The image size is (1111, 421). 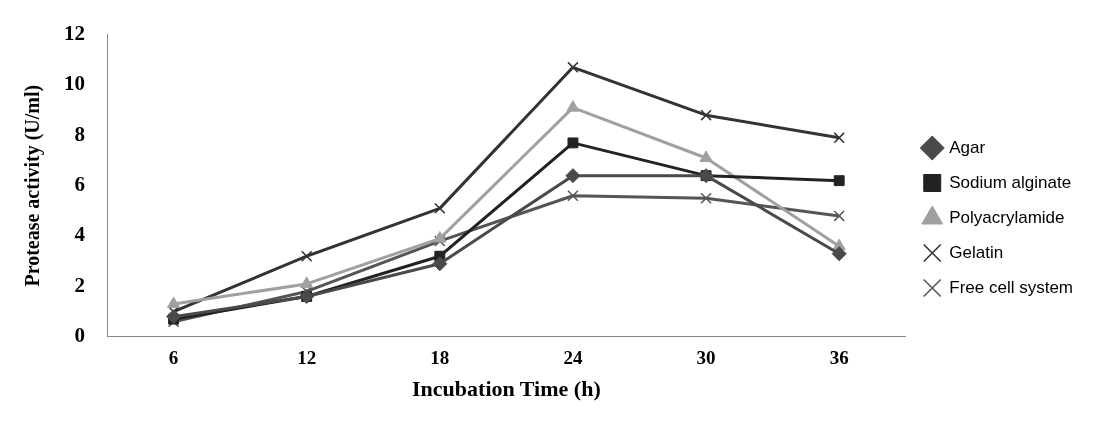 What do you see at coordinates (706, 358) in the screenshot?
I see `x-tick-label: 30` at bounding box center [706, 358].